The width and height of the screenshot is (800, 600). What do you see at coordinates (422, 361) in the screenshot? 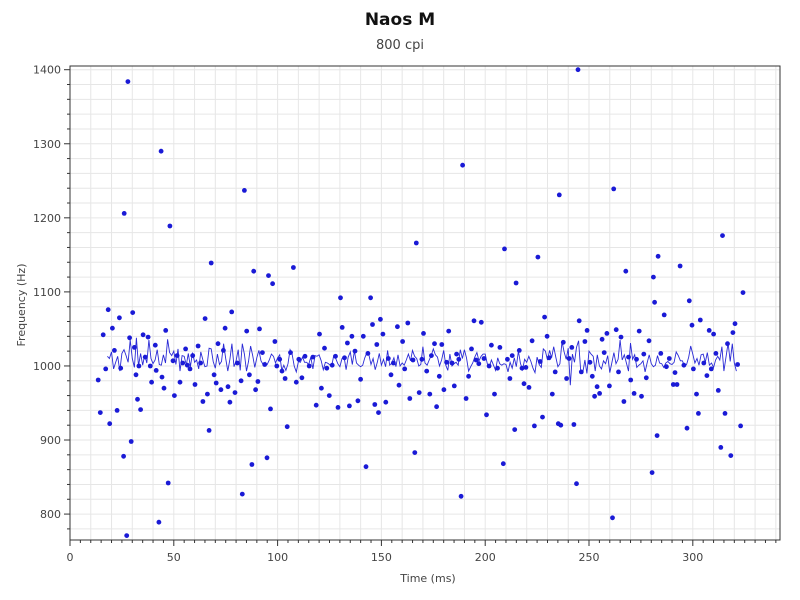
I see `running-average-layer` at bounding box center [422, 361].